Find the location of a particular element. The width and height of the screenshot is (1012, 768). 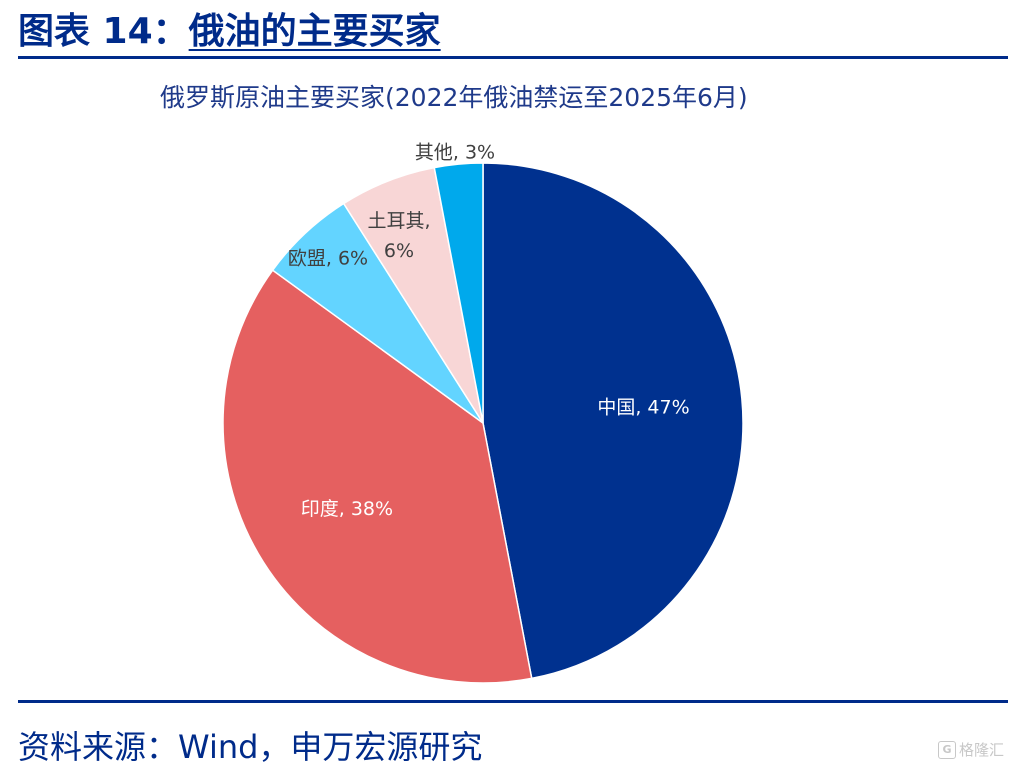

watermark-text: 格隆汇 is located at coordinates (981, 750).